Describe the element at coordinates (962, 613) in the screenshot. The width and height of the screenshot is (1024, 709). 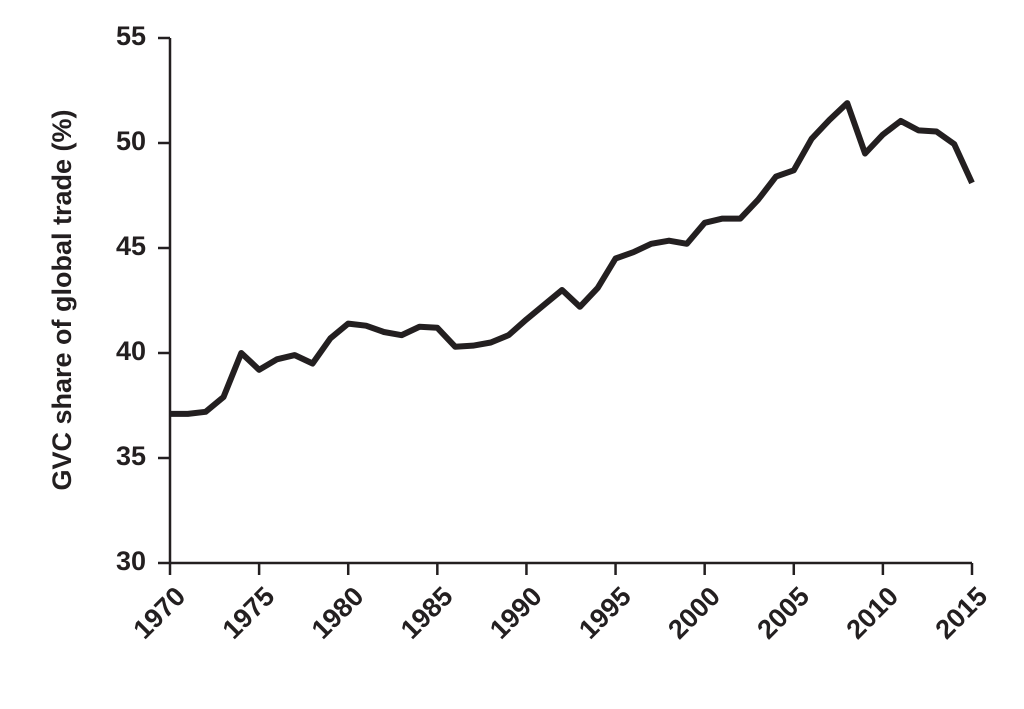
I see `x-tick-label: 2015` at that location.